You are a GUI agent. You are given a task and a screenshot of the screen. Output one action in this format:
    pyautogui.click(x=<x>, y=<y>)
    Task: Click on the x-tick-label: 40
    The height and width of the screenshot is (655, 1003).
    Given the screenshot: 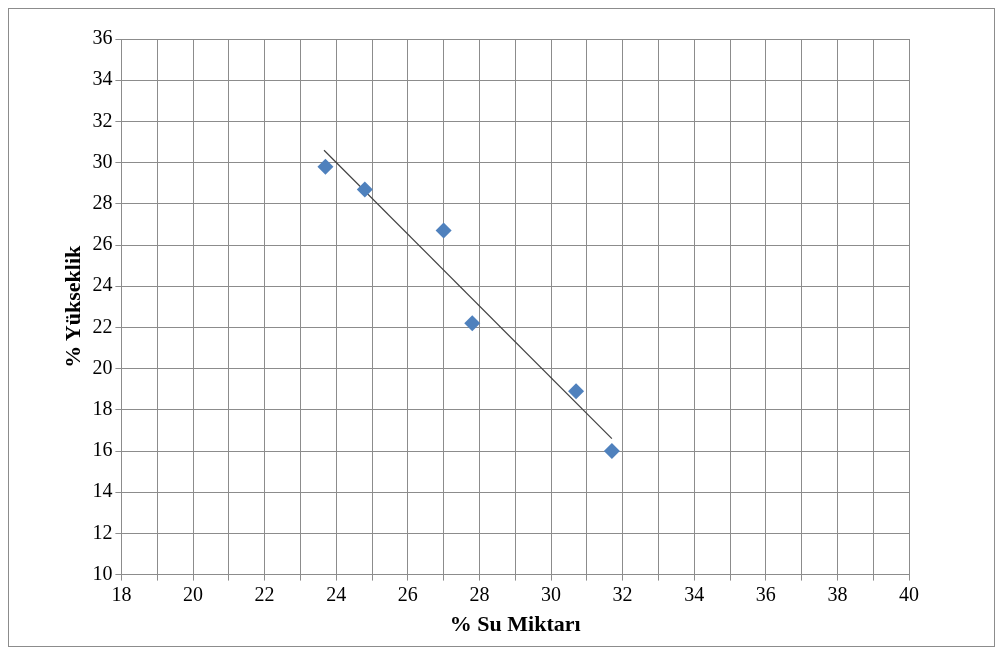 What is the action you would take?
    pyautogui.click(x=909, y=593)
    